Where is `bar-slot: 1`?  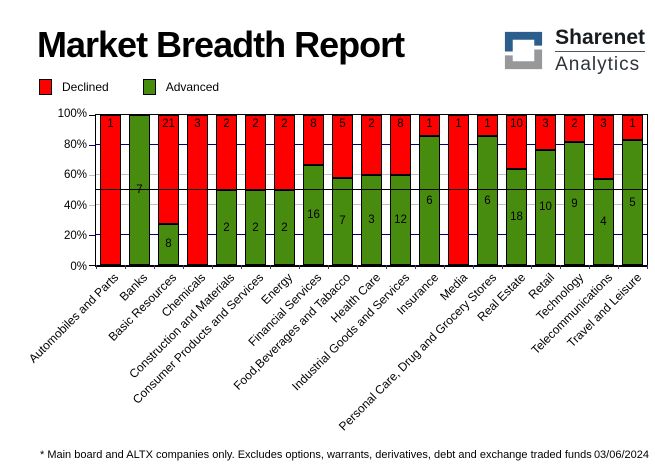
bar-slot: 1 is located at coordinates (110, 190).